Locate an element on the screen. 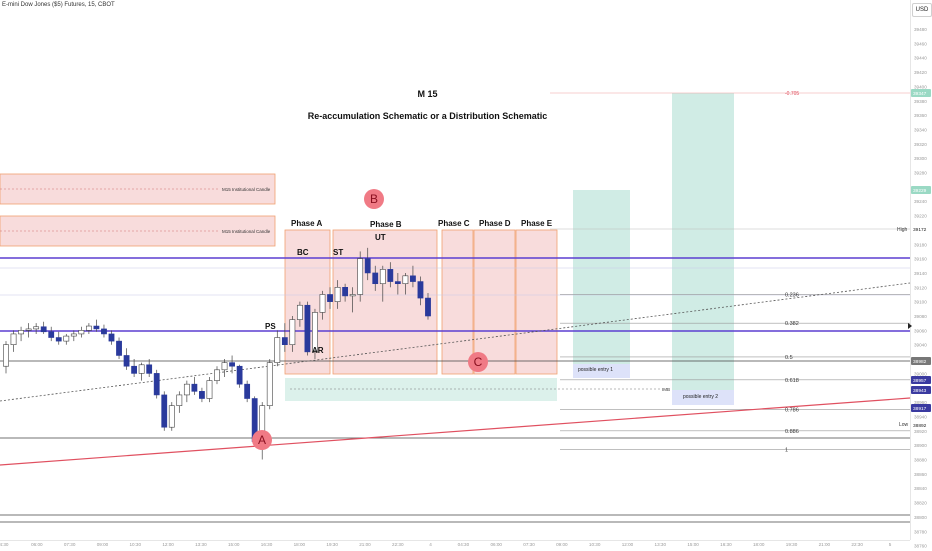 Image resolution: width=932 pixels, height=551 pixels. price-label: 38917 is located at coordinates (920, 409).